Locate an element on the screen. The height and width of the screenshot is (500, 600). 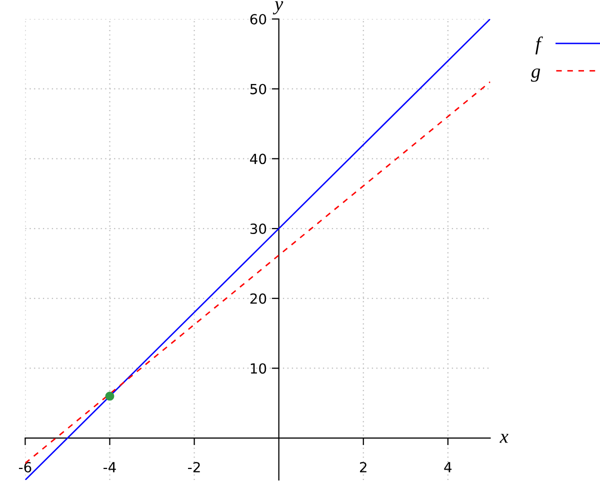
y-tick-label: 30 is located at coordinates (258, 229).